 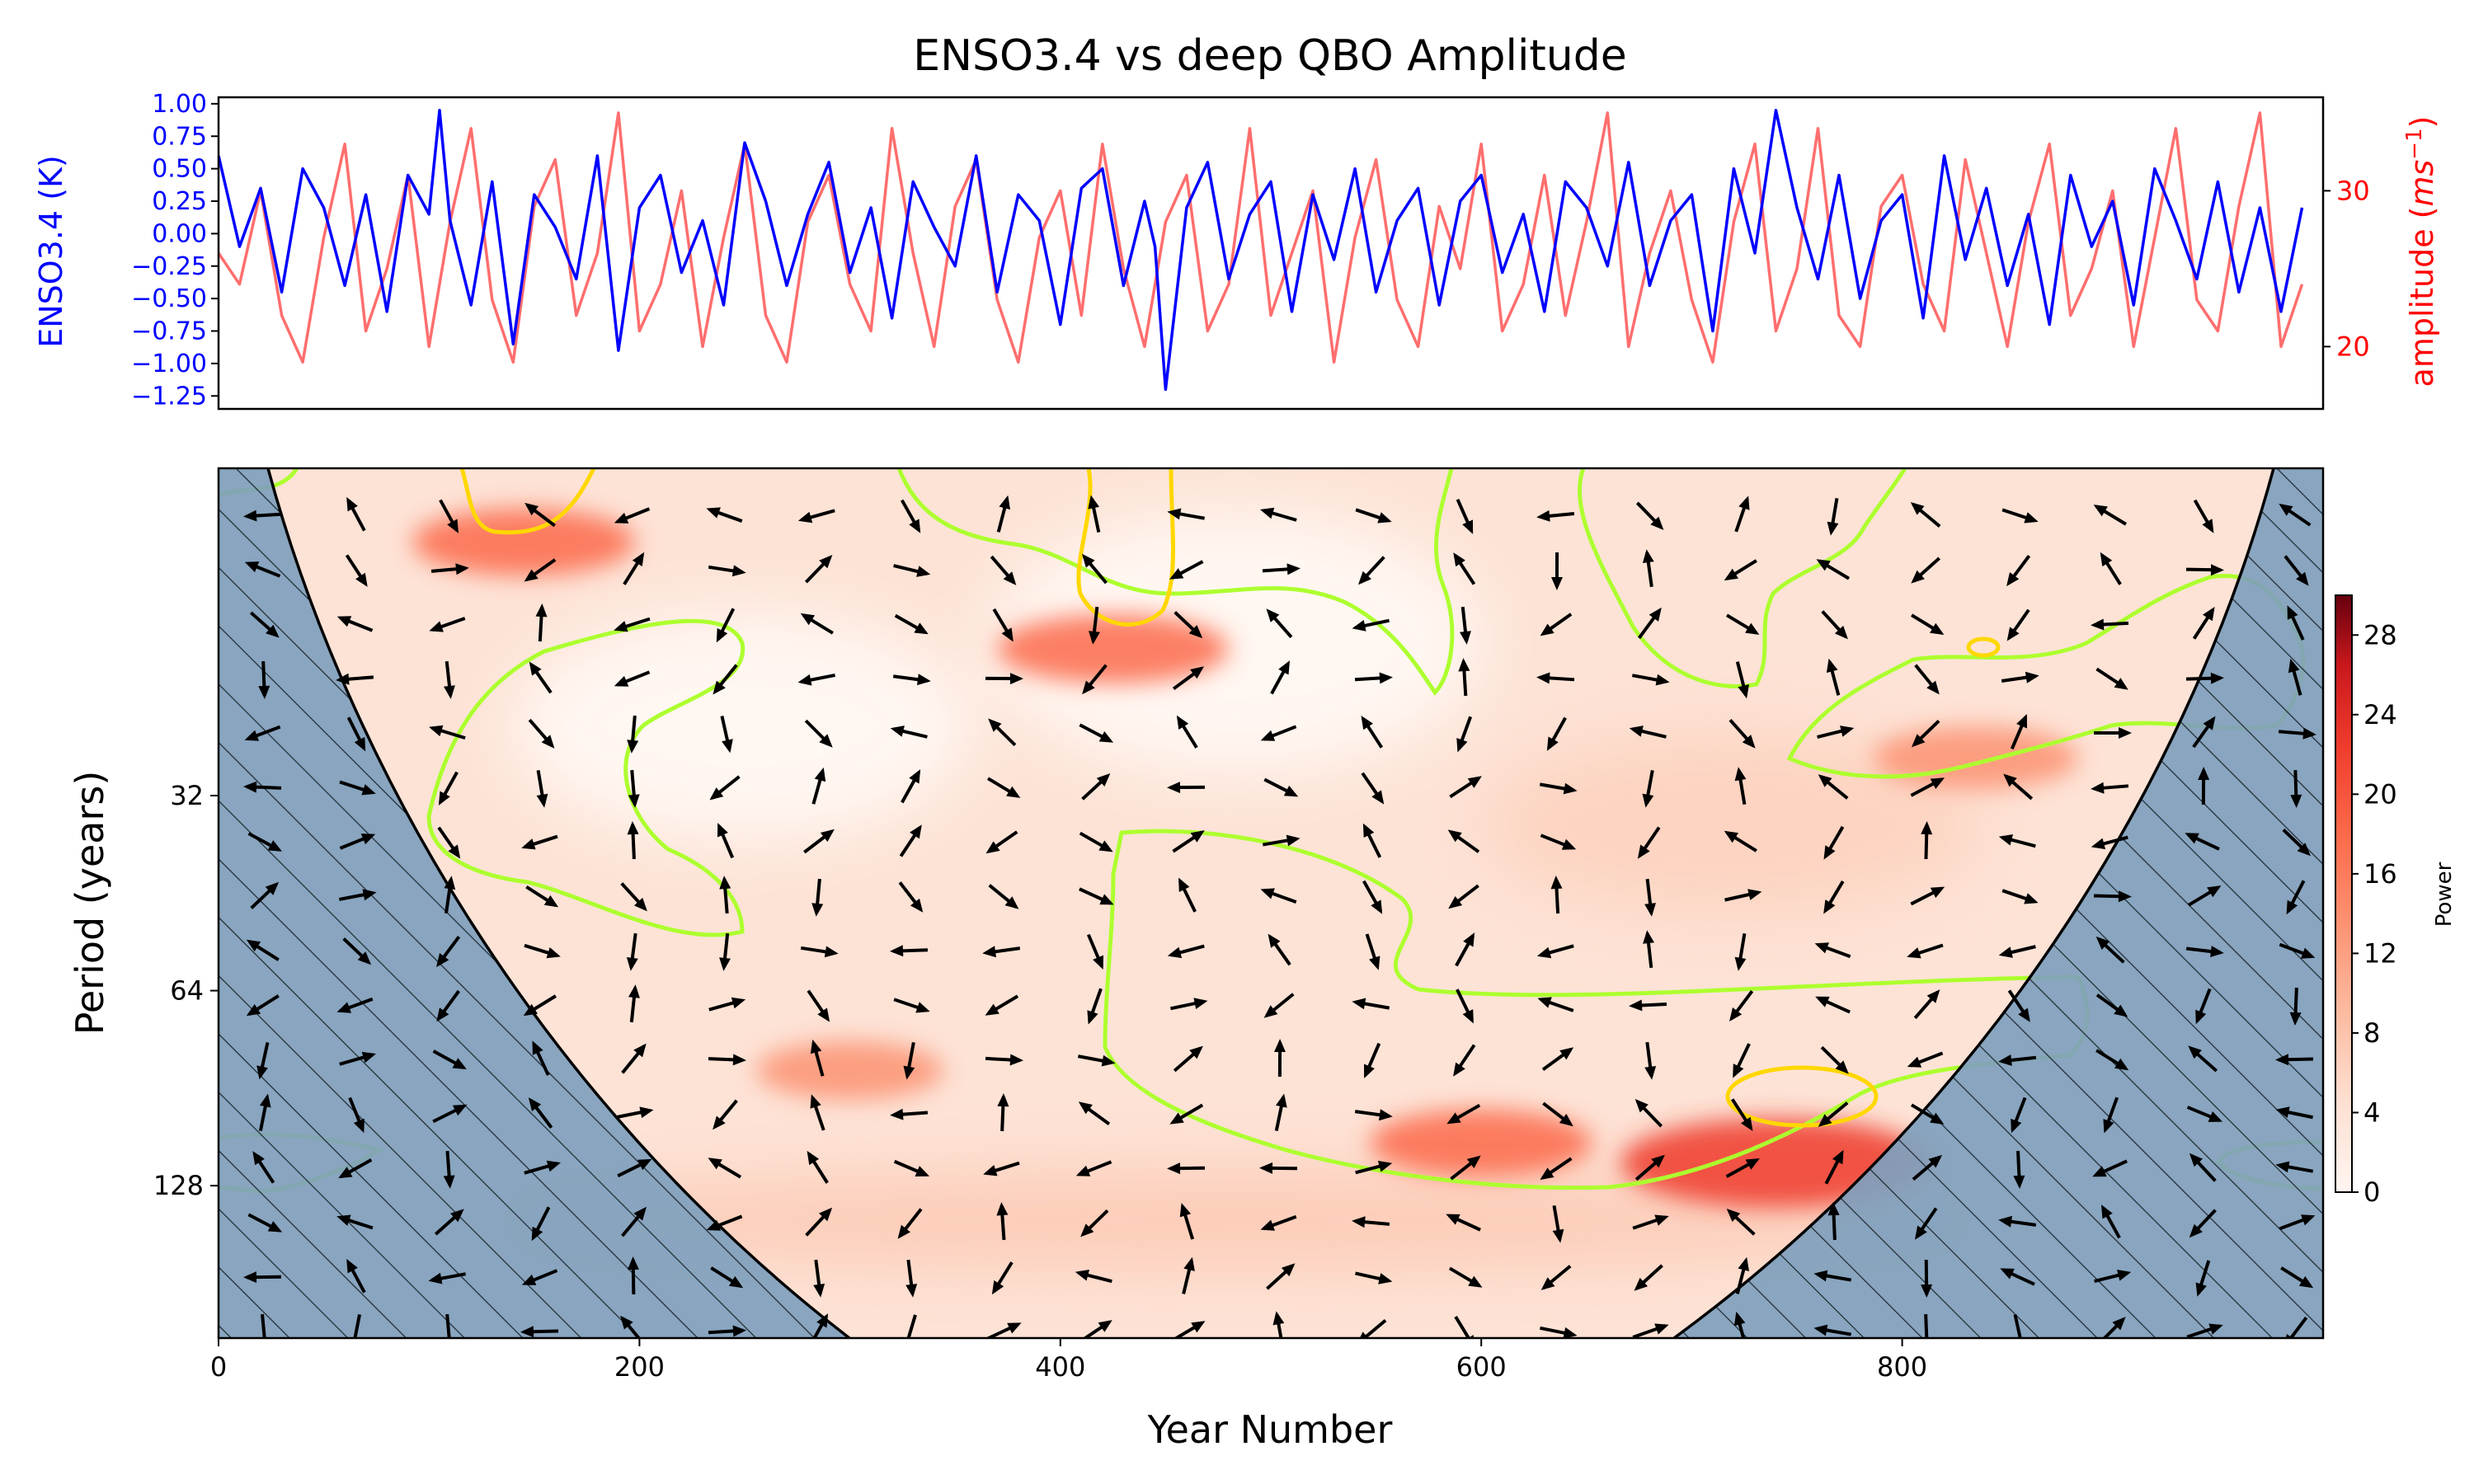 What do you see at coordinates (187, 796) in the screenshot?
I see `period-tick-label: 32` at bounding box center [187, 796].